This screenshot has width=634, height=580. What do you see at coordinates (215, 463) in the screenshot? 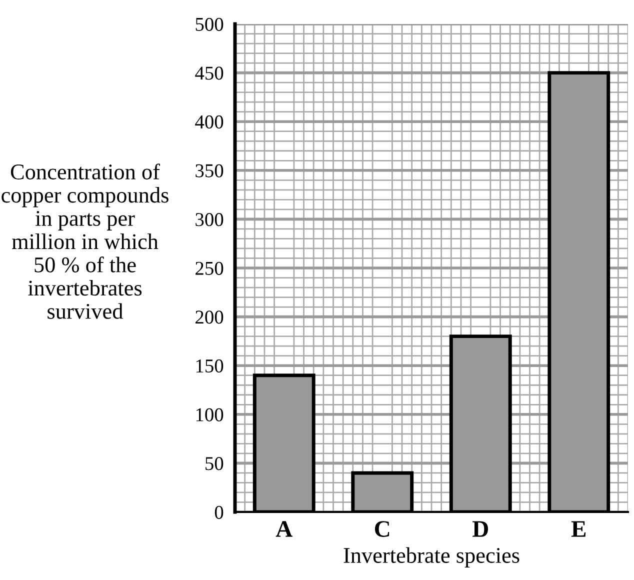
I see `y-tick-label: 50` at bounding box center [215, 463].